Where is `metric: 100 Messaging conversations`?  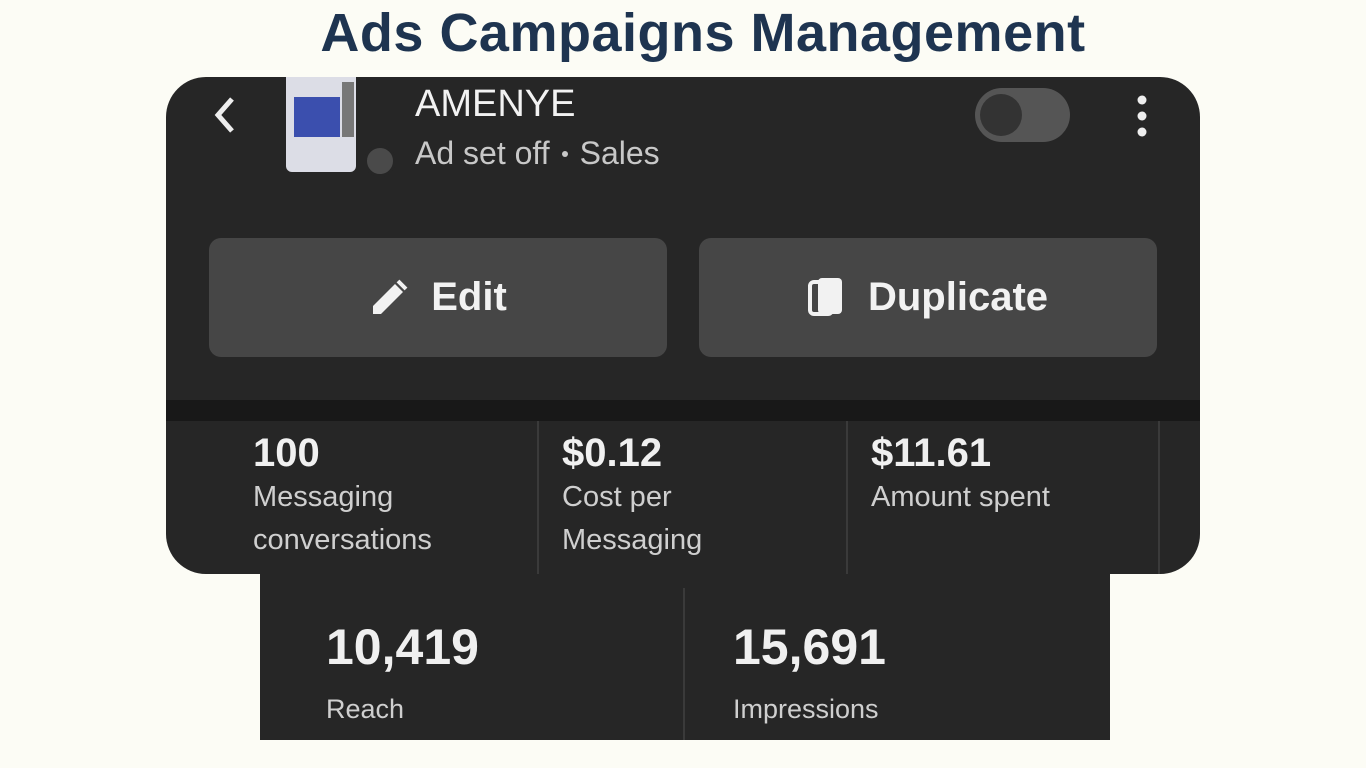
metric: 100 Messaging conversations is located at coordinates (373, 496).